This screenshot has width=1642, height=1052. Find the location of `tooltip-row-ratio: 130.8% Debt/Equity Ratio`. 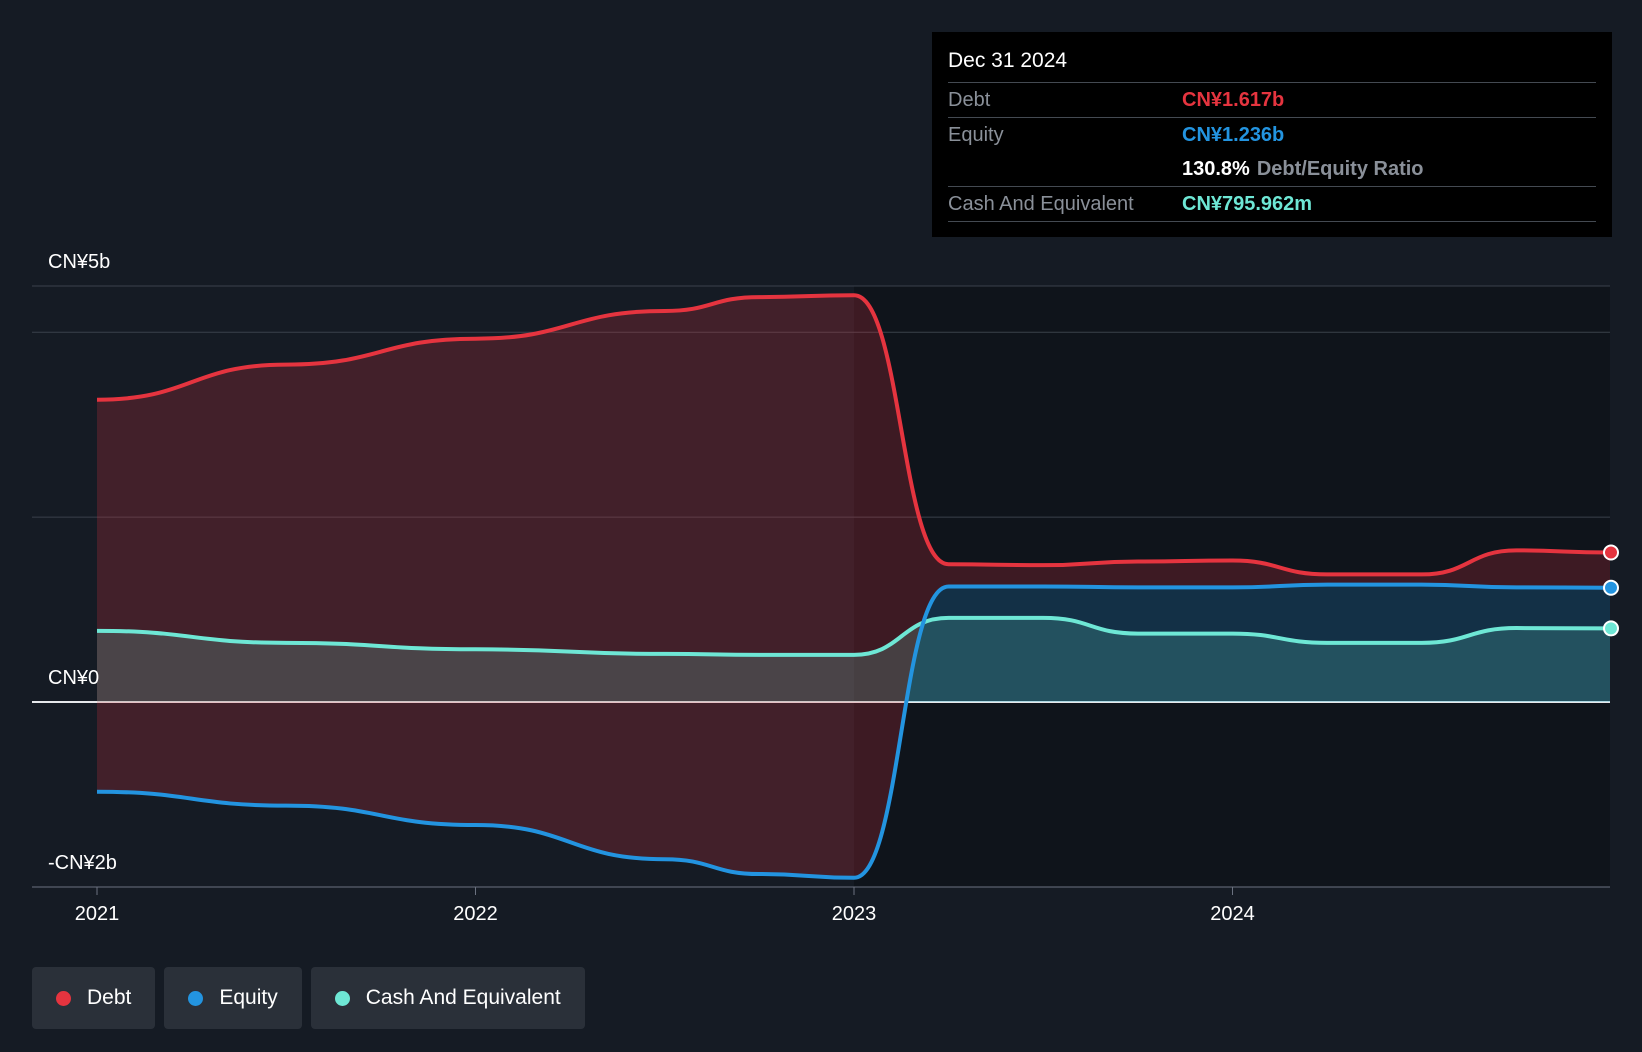

tooltip-row-ratio: 130.8% Debt/Equity Ratio is located at coordinates (1272, 169).